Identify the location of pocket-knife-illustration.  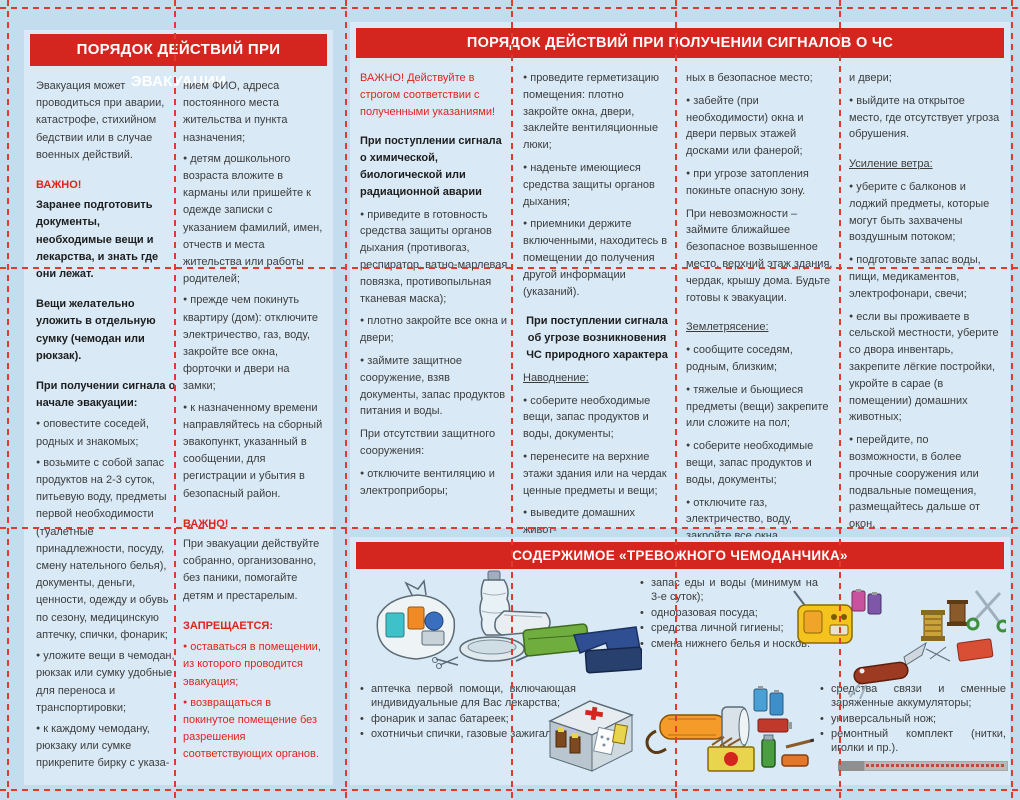
(888, 670).